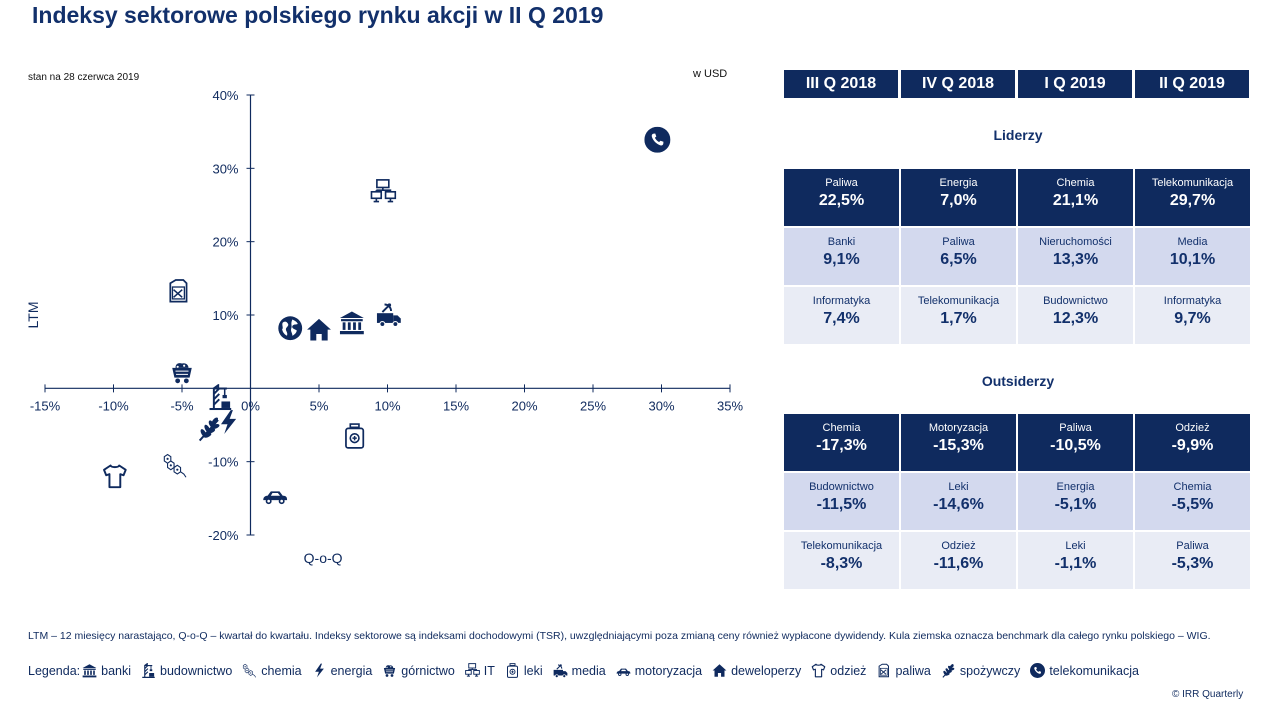  What do you see at coordinates (223, 462) in the screenshot?
I see `y-tick-label: -10%` at bounding box center [223, 462].